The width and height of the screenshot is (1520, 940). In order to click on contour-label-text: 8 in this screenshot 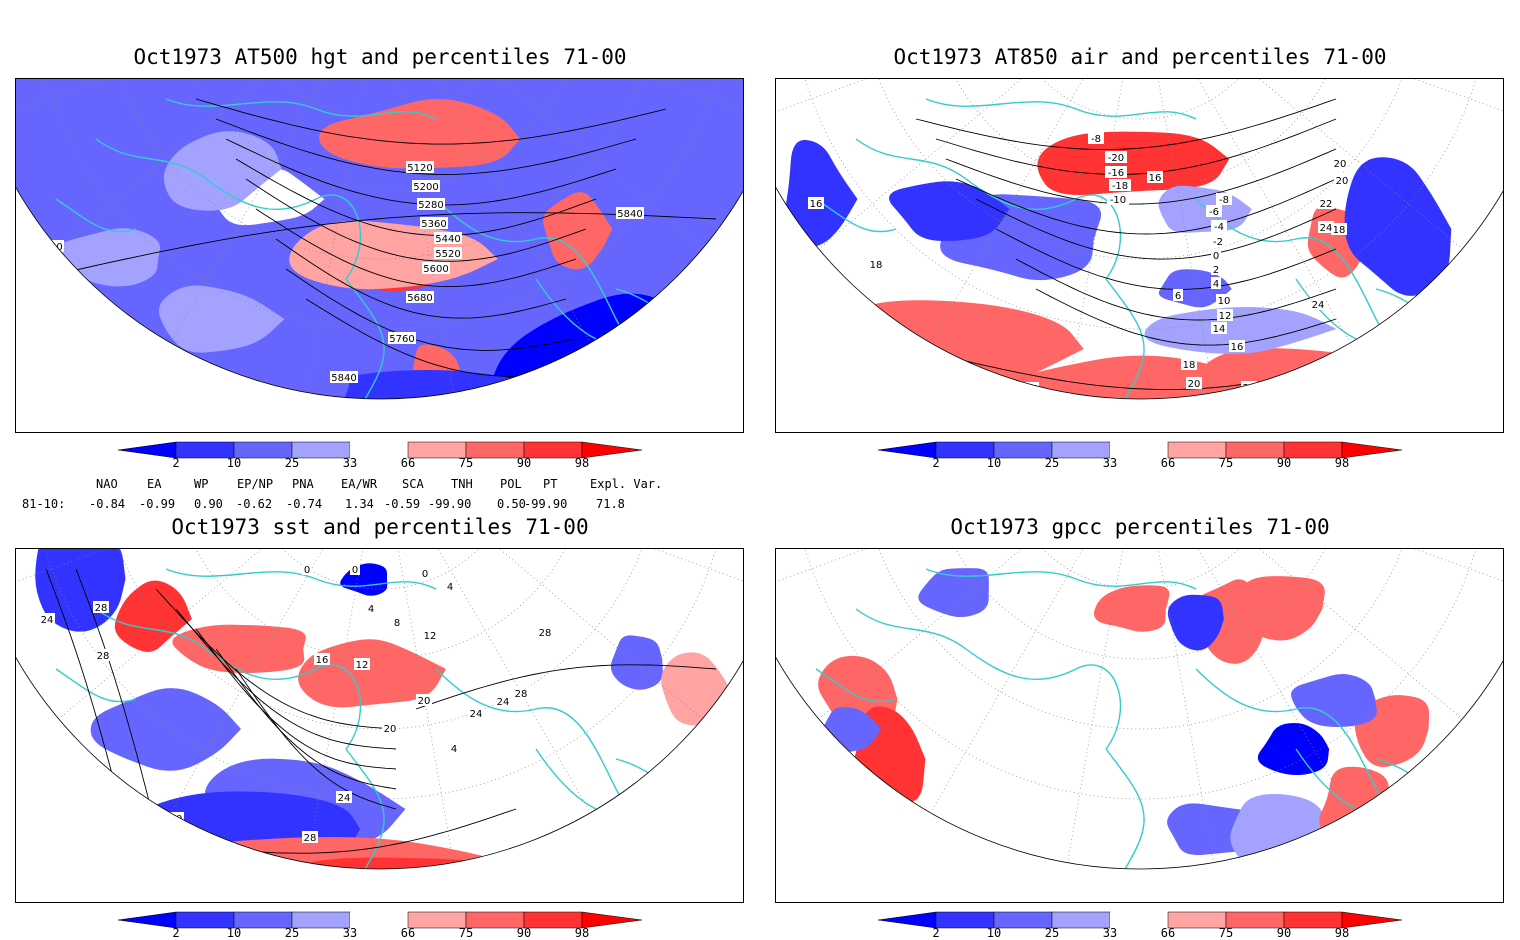, I will do `click(397, 623)`.